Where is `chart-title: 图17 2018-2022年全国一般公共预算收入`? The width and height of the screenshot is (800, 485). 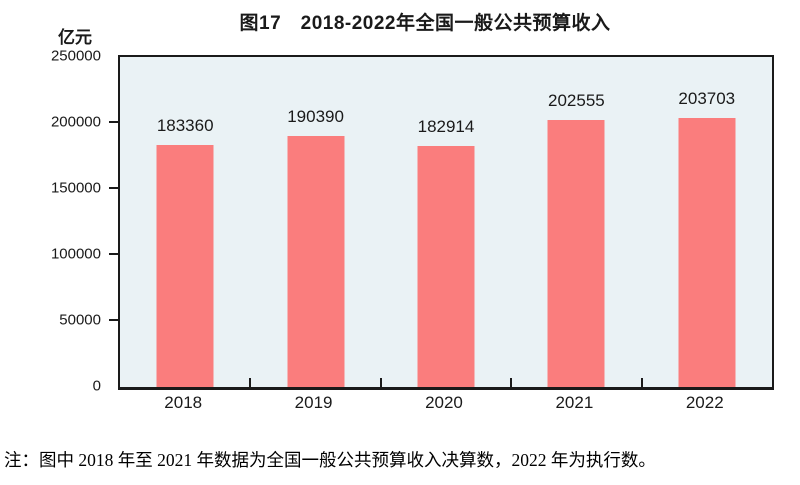
chart-title: 图17 2018-2022年全国一般公共预算收入 is located at coordinates (425, 23).